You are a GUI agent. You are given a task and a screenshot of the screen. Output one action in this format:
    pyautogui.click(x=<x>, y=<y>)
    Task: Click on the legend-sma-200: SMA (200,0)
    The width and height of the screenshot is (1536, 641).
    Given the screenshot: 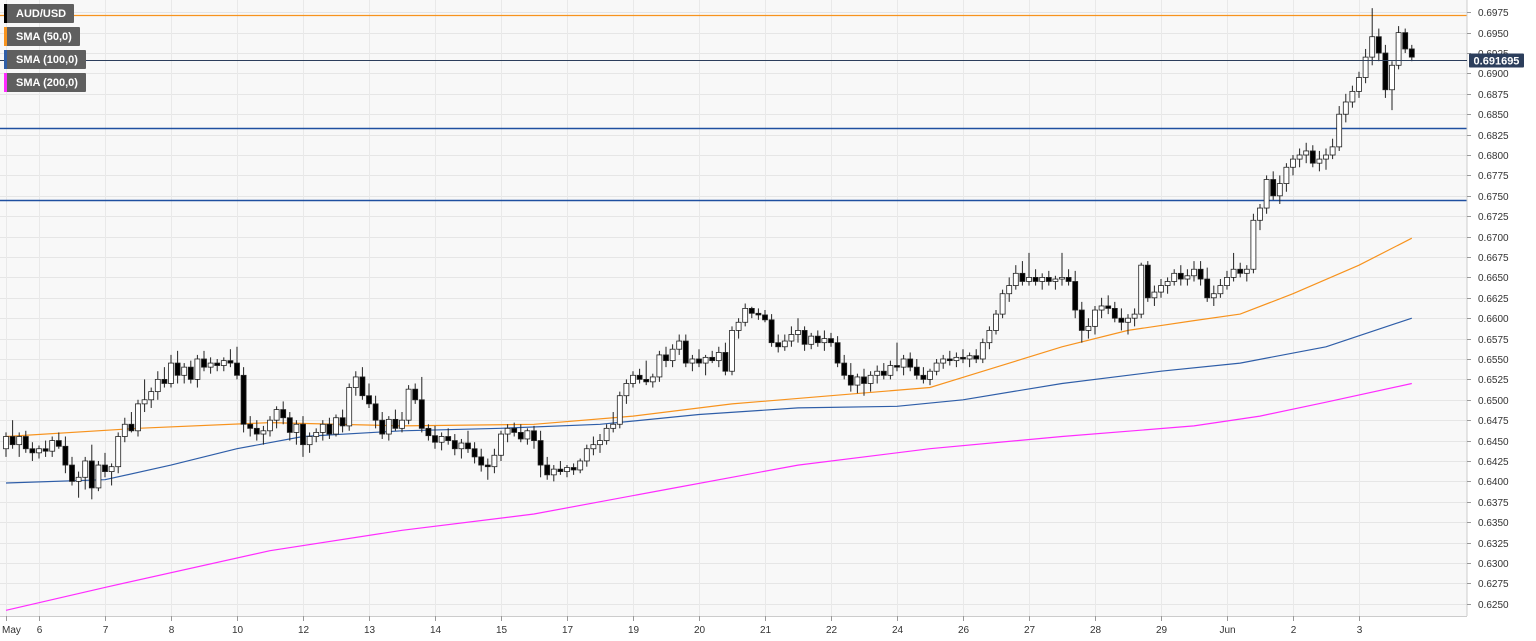 What is the action you would take?
    pyautogui.click(x=45, y=82)
    